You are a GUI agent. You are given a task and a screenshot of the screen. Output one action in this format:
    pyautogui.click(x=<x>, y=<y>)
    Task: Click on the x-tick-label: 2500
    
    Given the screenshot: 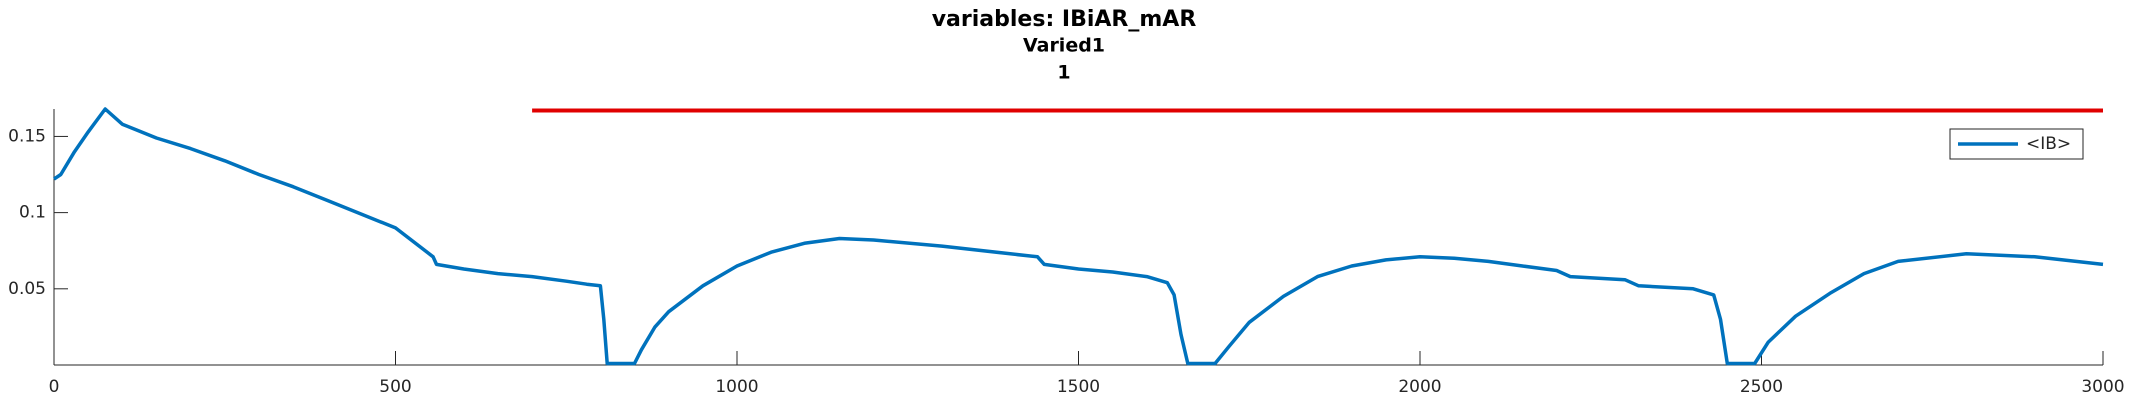 What is the action you would take?
    pyautogui.click(x=1761, y=387)
    